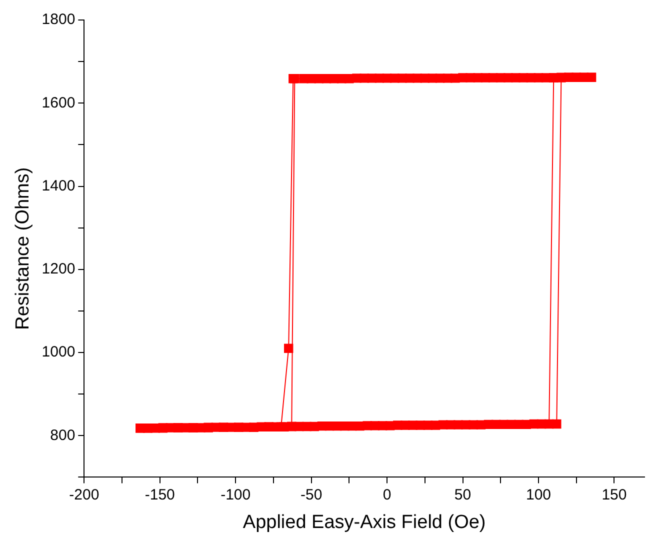  Describe the element at coordinates (59, 103) in the screenshot. I see `y-tick-label: 1600` at that location.